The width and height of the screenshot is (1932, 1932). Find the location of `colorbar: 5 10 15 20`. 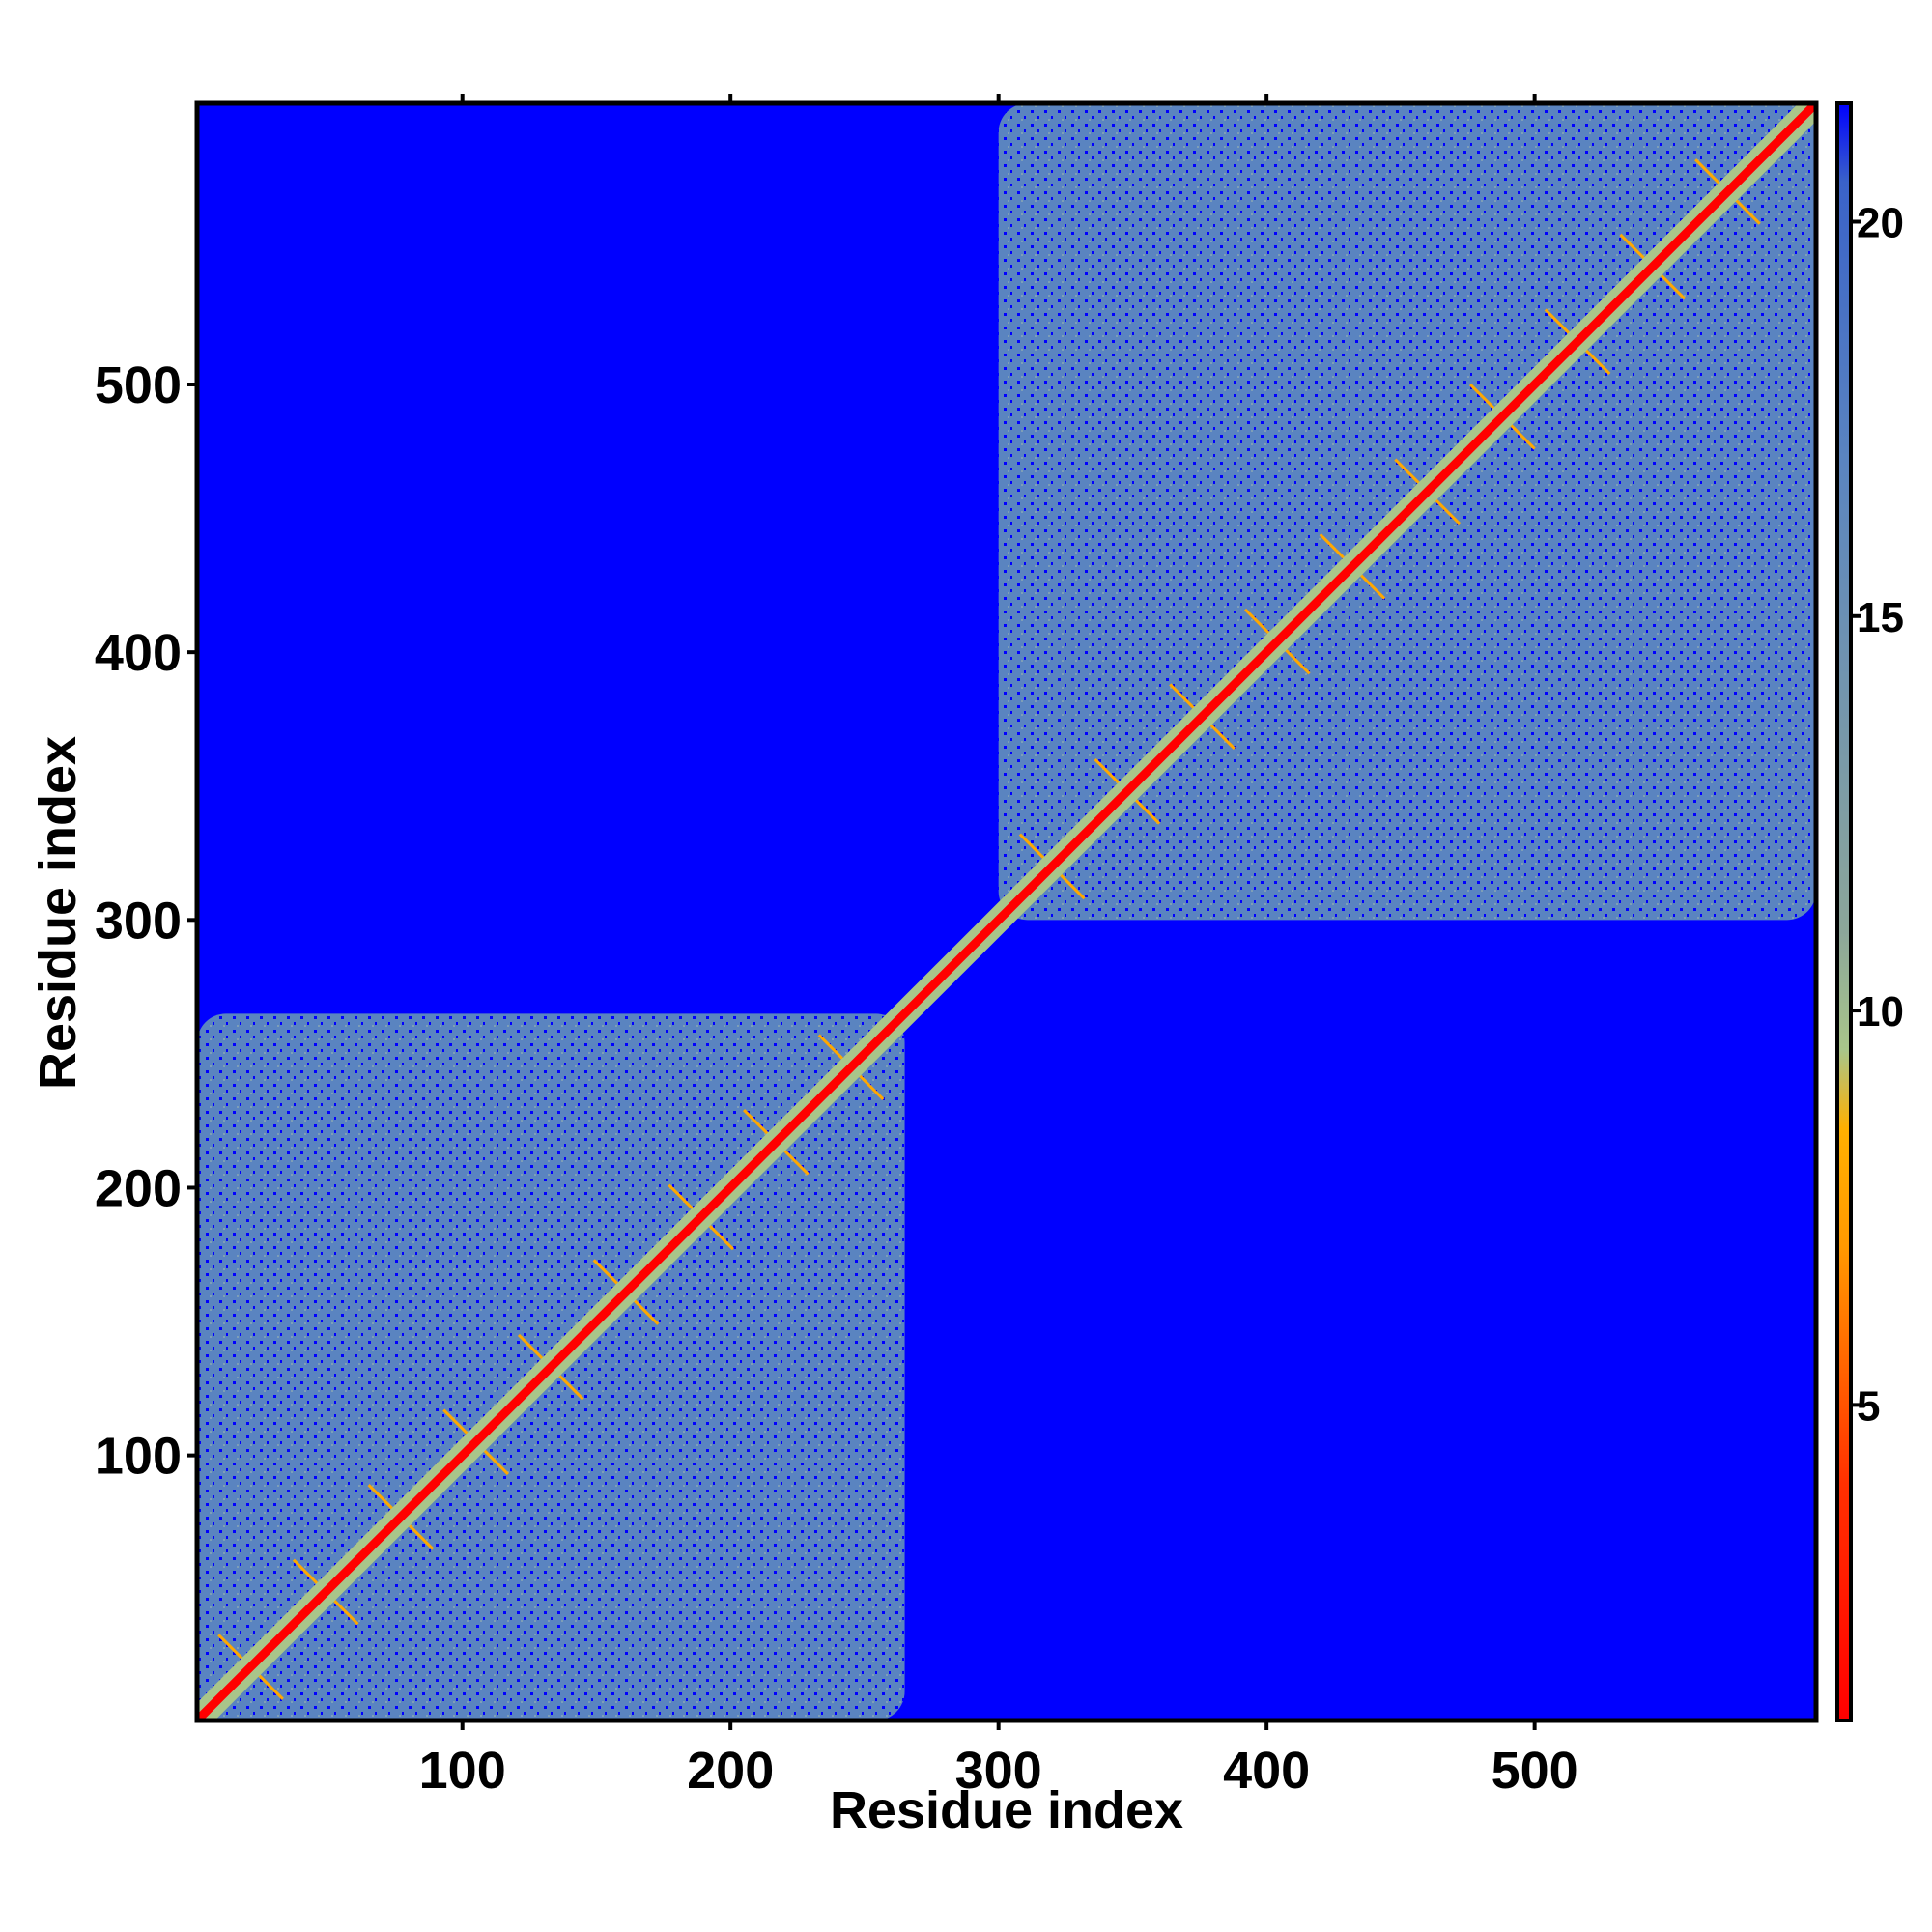

colorbar: 5 10 15 20 is located at coordinates (1869, 911).